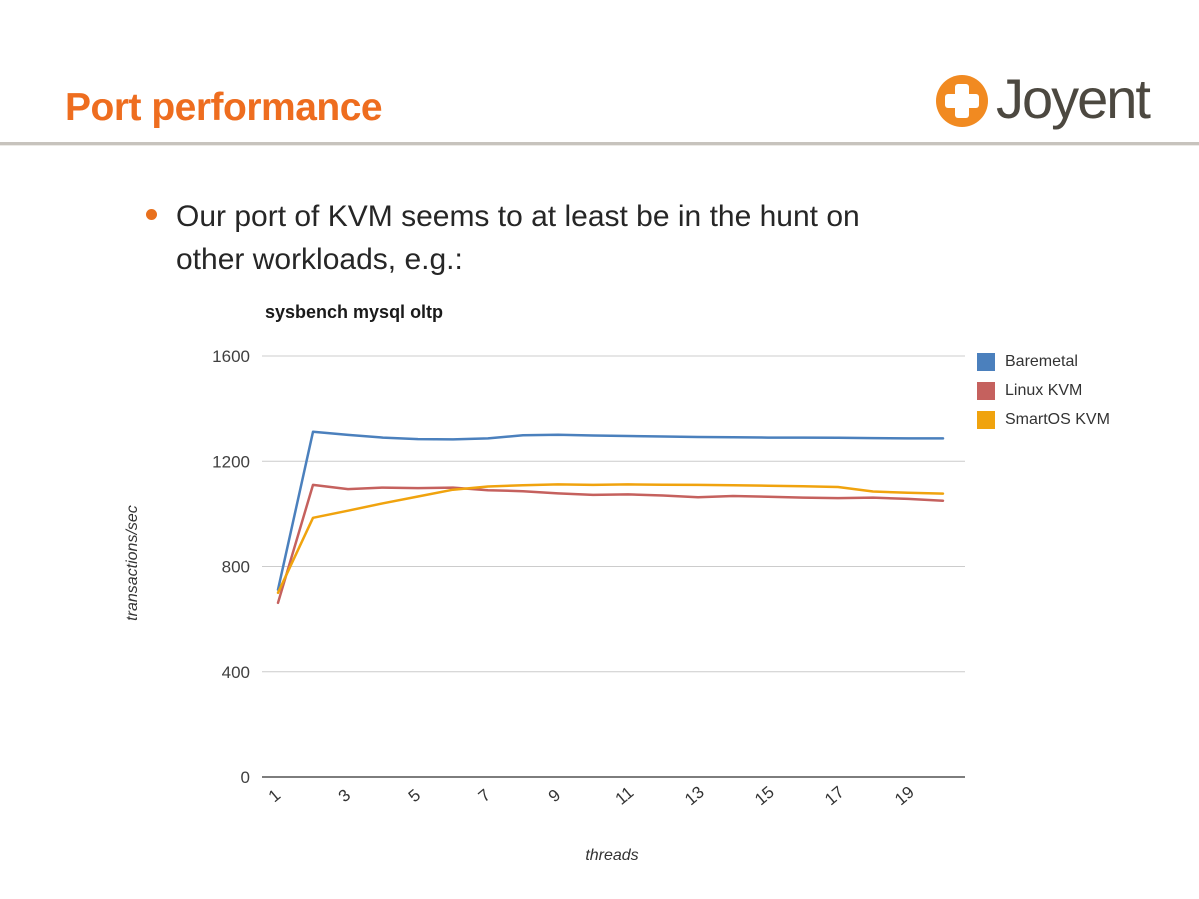 The height and width of the screenshot is (899, 1199). What do you see at coordinates (414, 795) in the screenshot?
I see `x-tick-label: 5` at bounding box center [414, 795].